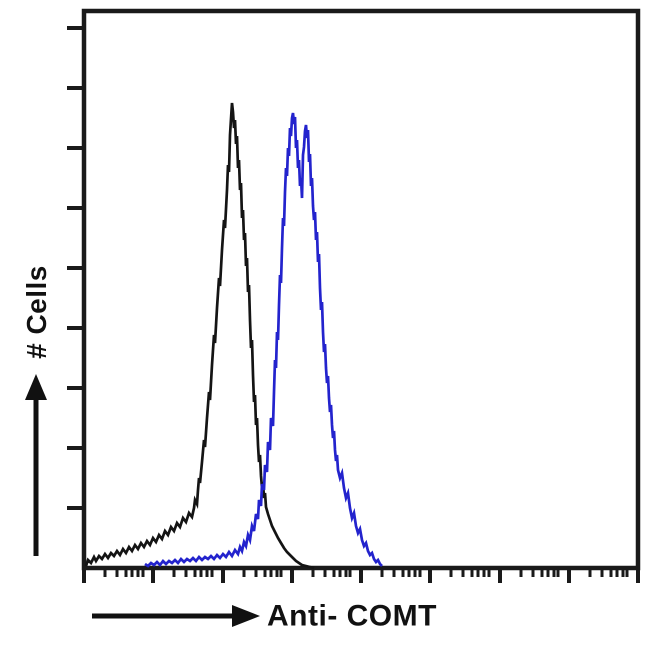 The width and height of the screenshot is (650, 649). I want to click on x-ticks-layer, so click(361, 575).